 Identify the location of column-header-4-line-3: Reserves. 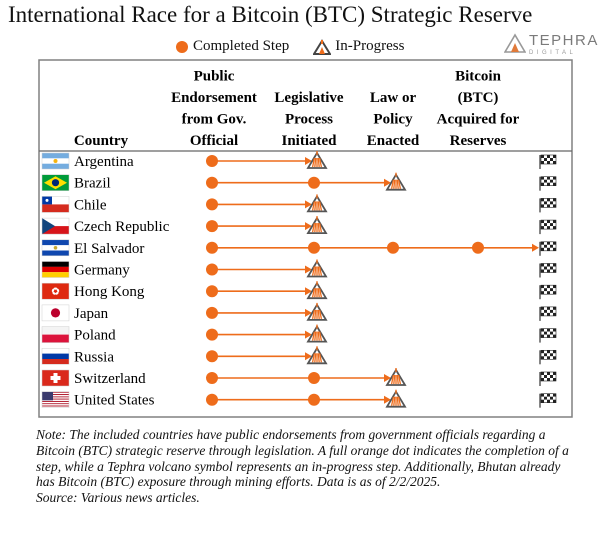
(478, 141).